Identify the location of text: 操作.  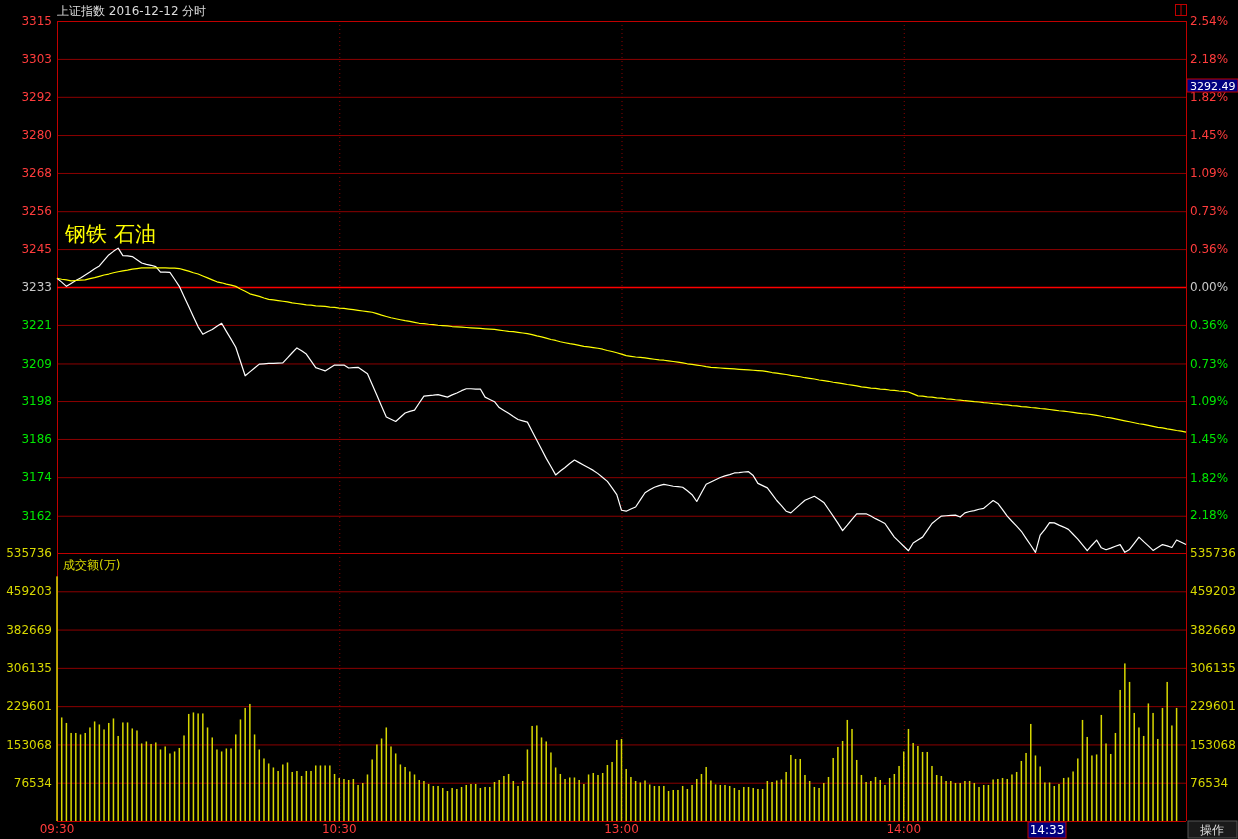
(1212, 830).